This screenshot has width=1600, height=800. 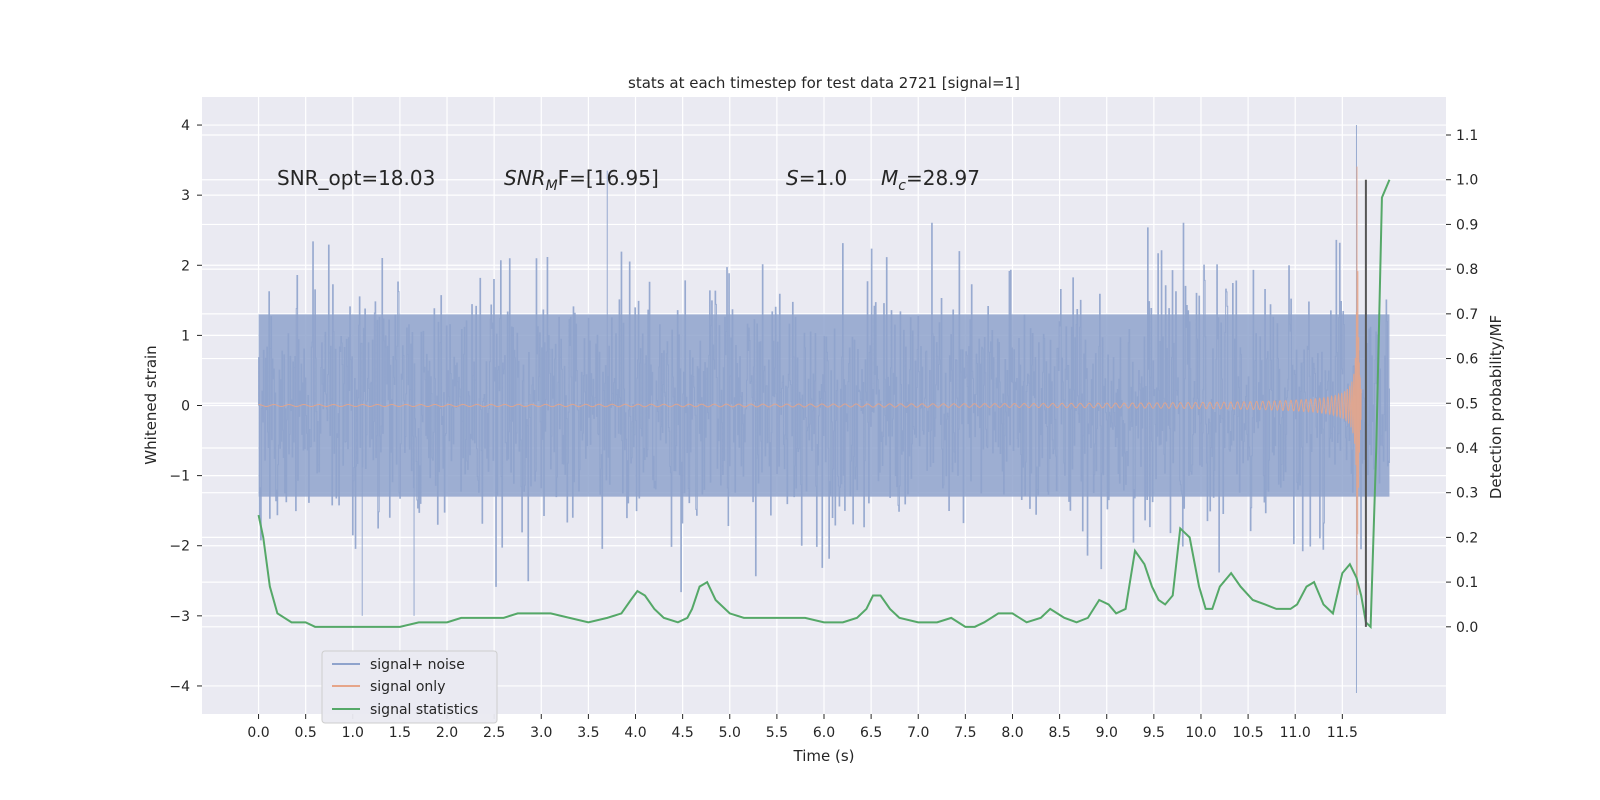 What do you see at coordinates (179, 617) in the screenshot?
I see `y-tick-label-1: −3` at bounding box center [179, 617].